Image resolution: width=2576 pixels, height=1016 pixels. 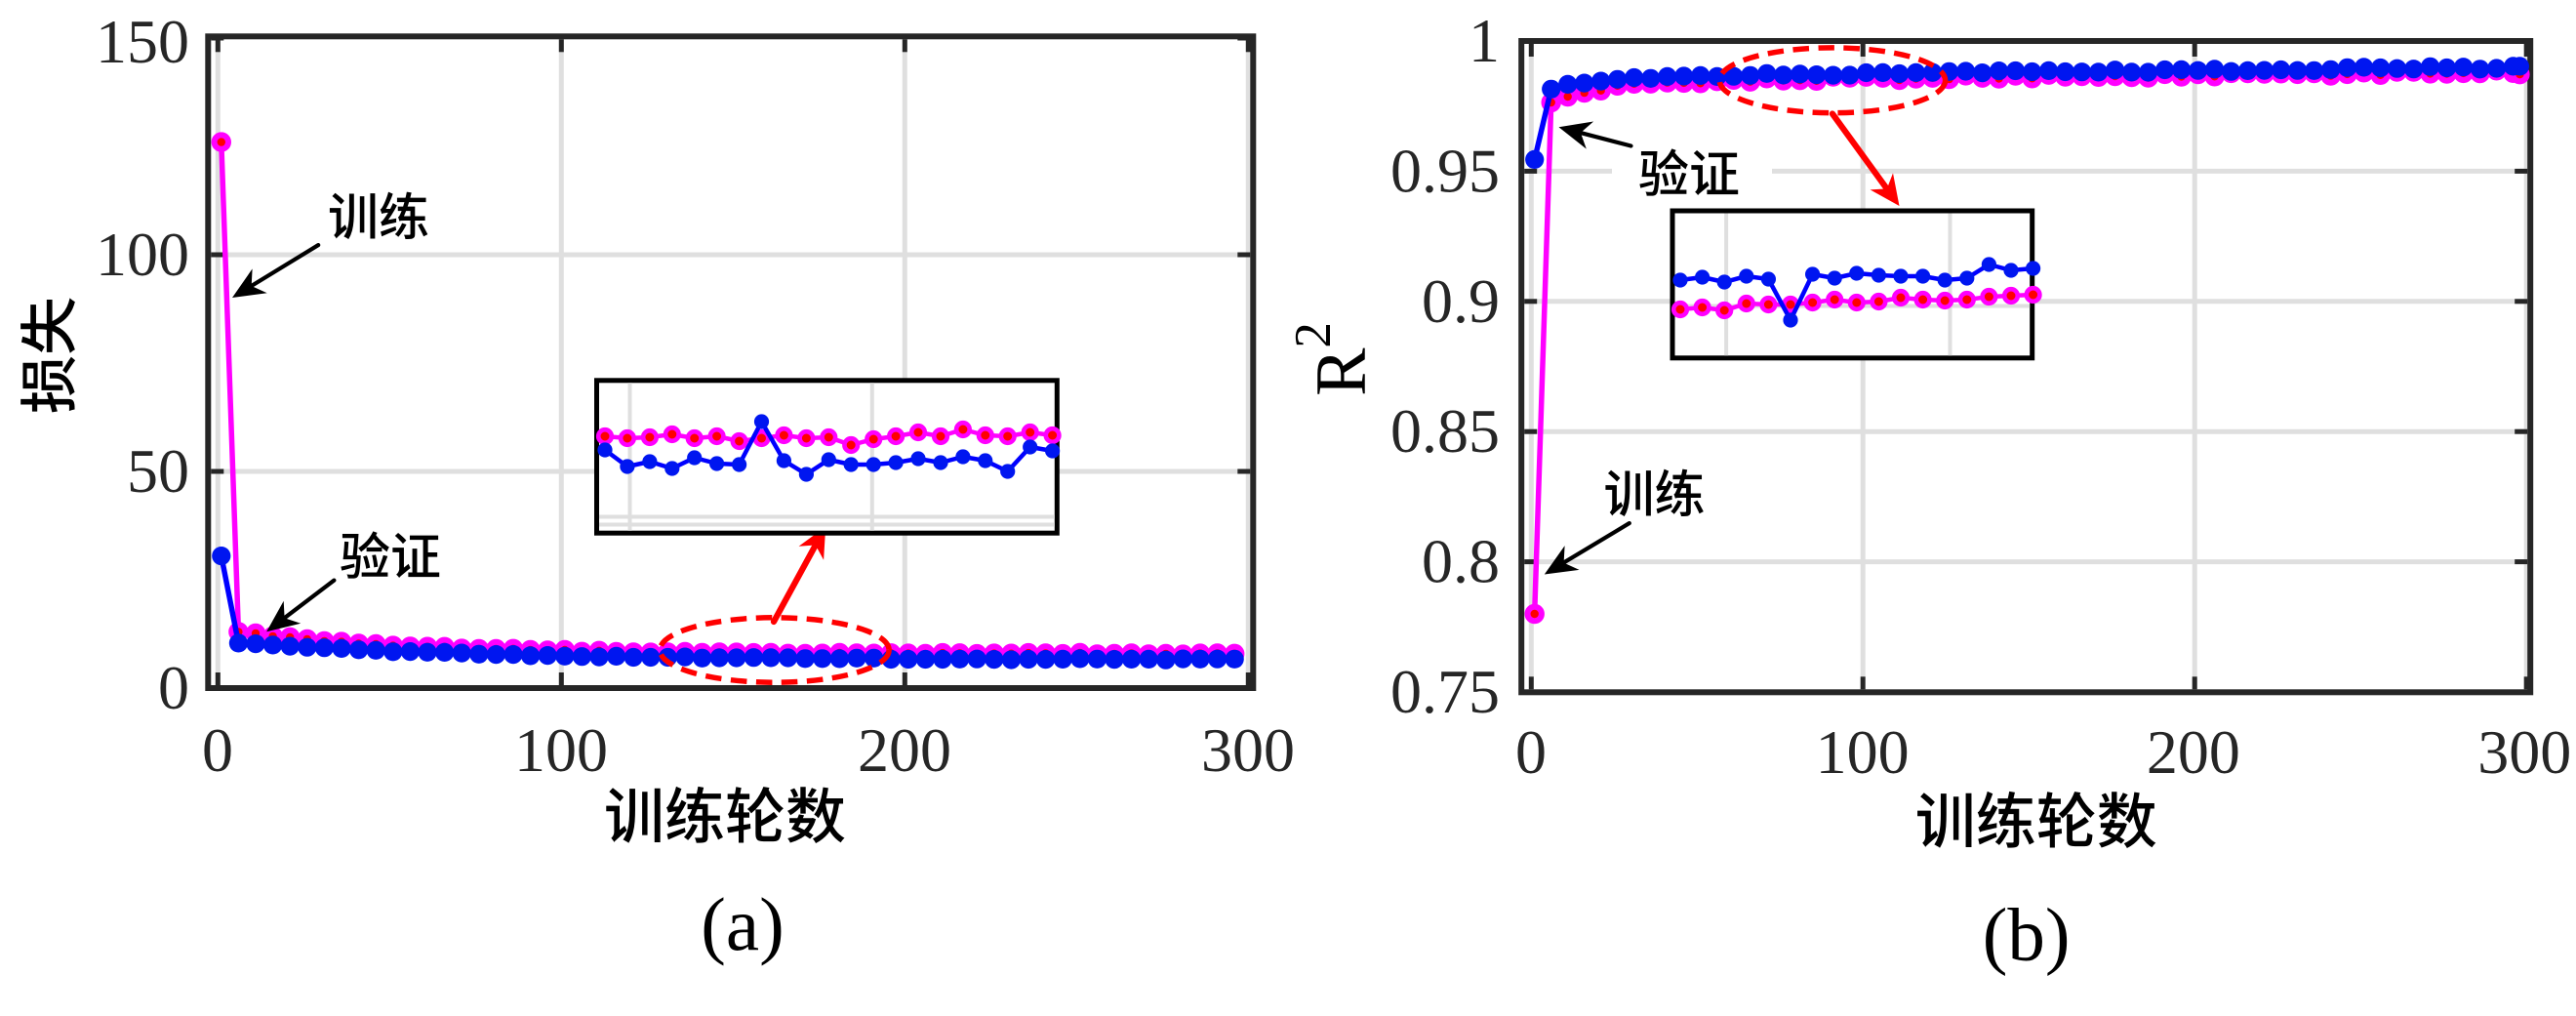 I want to click on svg-text: 50, so click(x=158, y=471).